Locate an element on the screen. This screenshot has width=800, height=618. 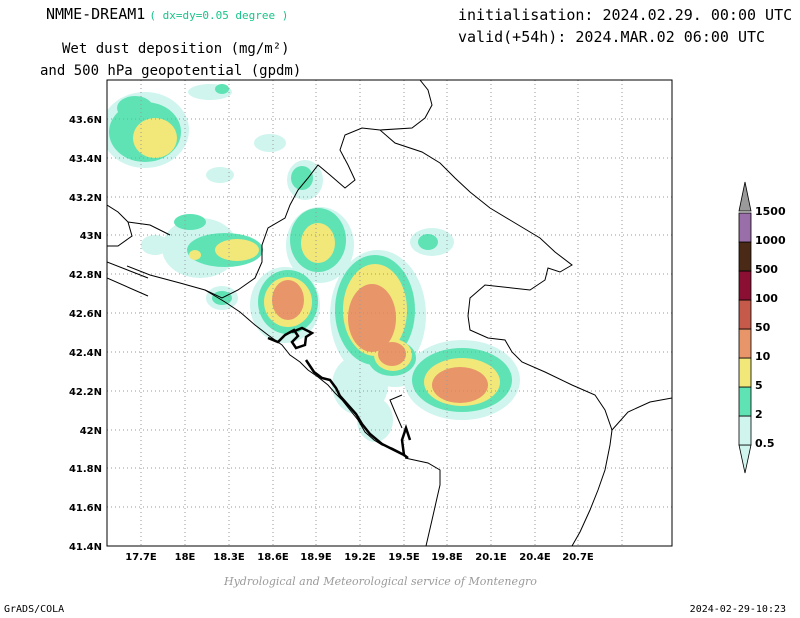
lon-tick-label: 18.3E is located at coordinates (229, 557).